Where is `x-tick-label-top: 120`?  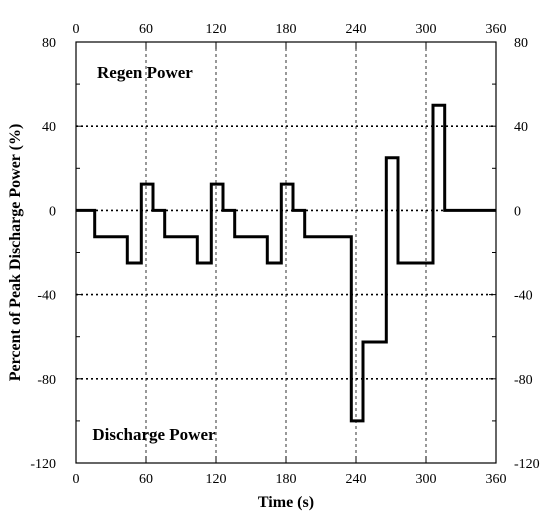 x-tick-label-top: 120 is located at coordinates (216, 29).